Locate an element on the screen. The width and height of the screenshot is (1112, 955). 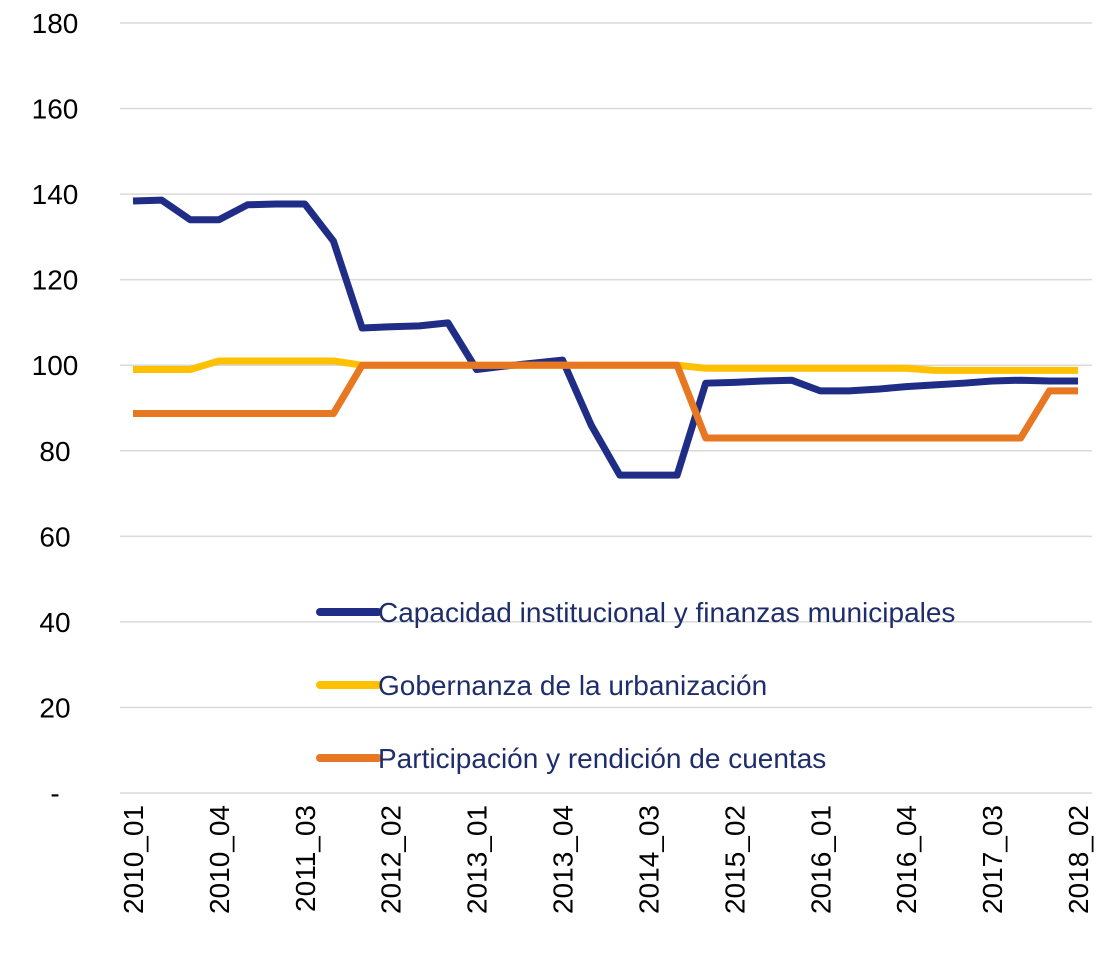
x-tick-label: 2013_04 is located at coordinates (563, 859).